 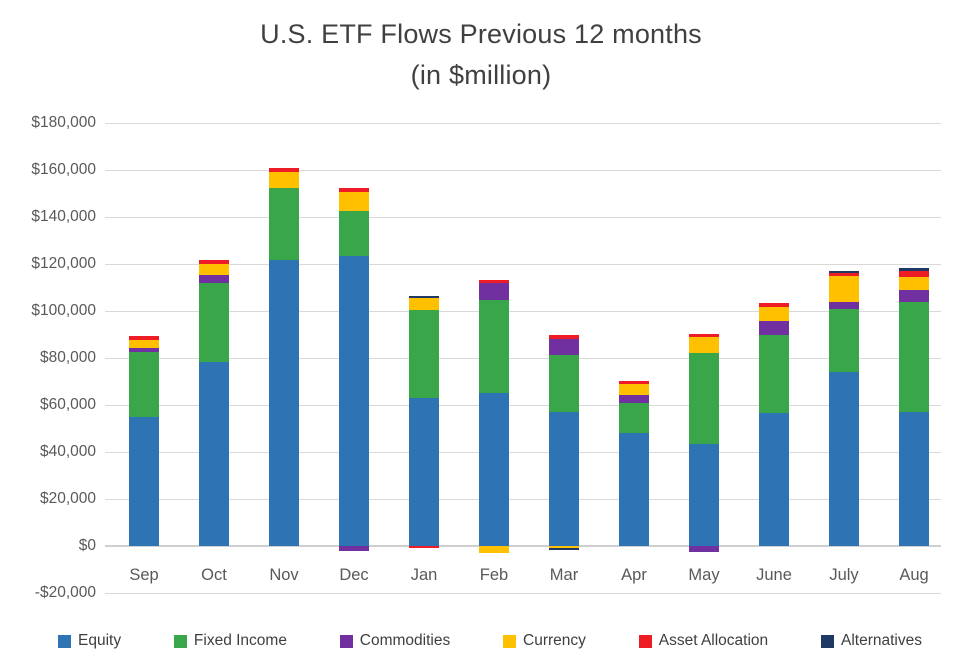 What do you see at coordinates (554, 640) in the screenshot?
I see `legend-label: Currency` at bounding box center [554, 640].